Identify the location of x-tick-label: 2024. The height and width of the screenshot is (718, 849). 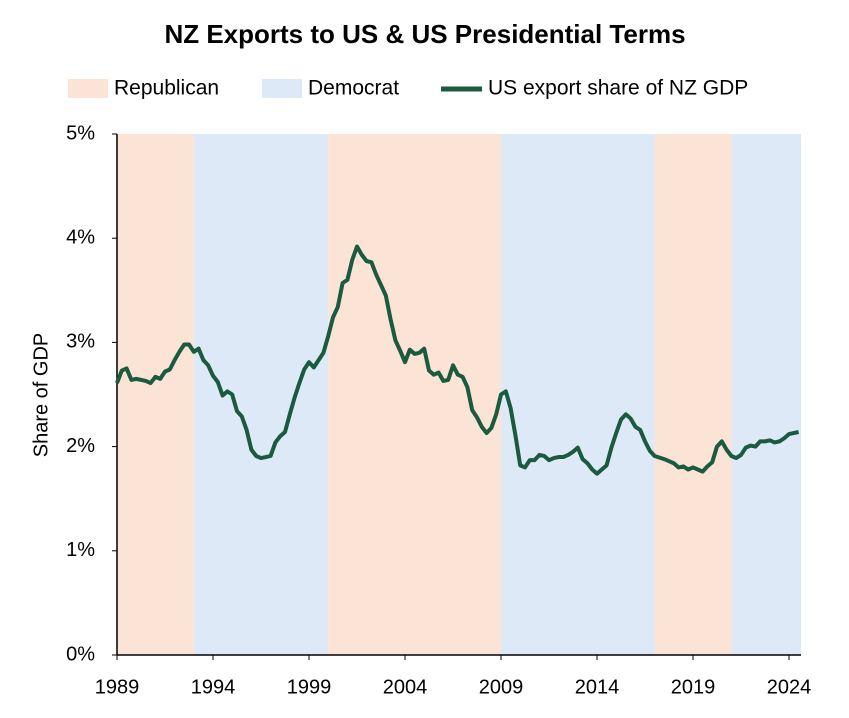
(789, 687).